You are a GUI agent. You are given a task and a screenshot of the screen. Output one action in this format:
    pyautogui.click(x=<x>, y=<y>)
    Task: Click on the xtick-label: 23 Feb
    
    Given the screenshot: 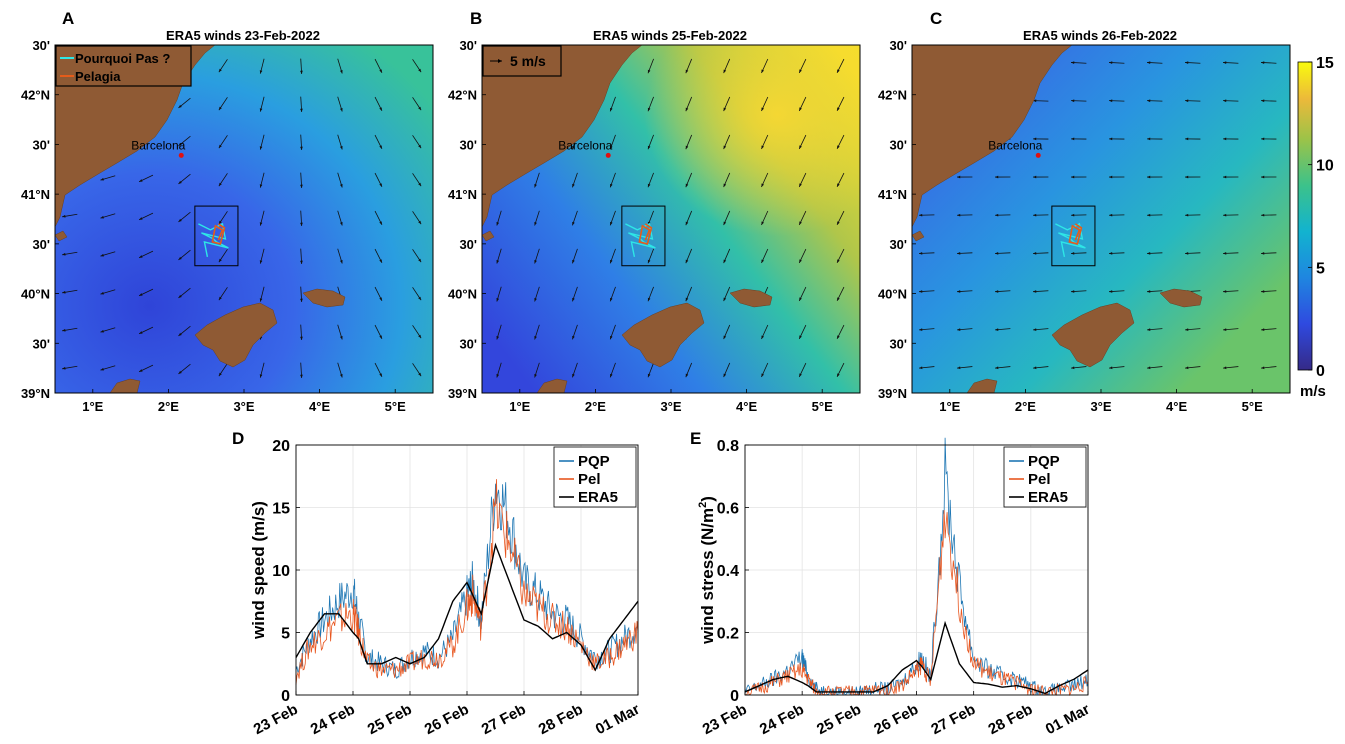 What is the action you would take?
    pyautogui.click(x=725, y=719)
    